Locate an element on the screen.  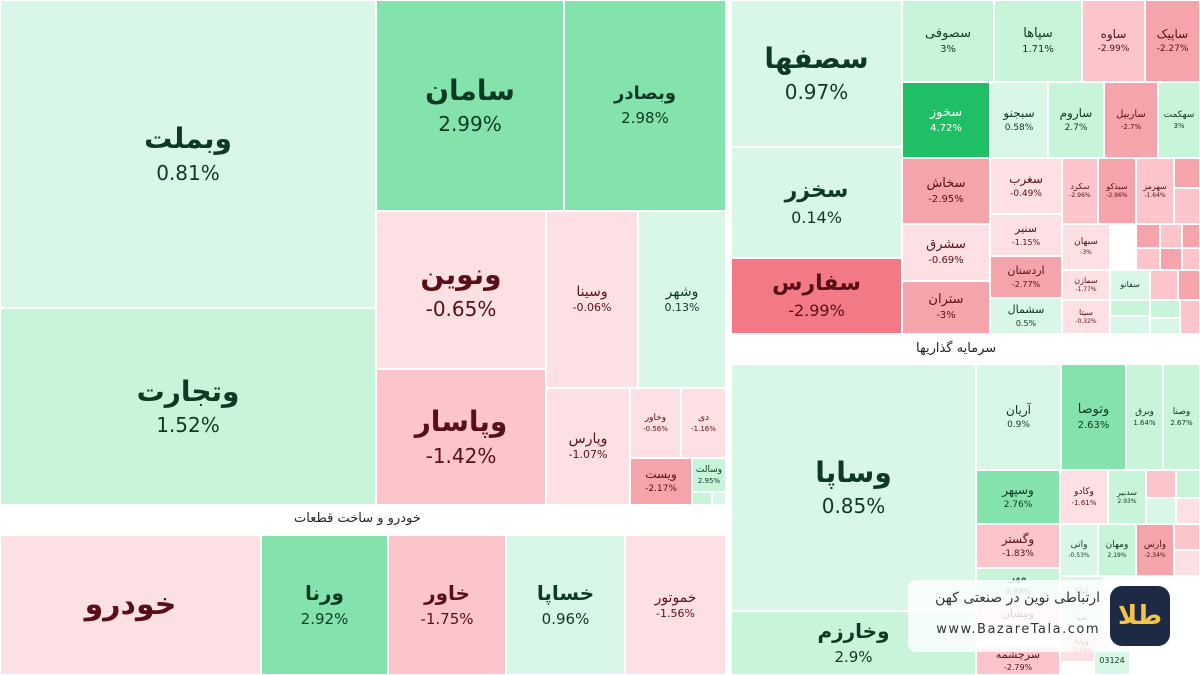
tile-change: -2.77% is located at coordinates (1026, 284).